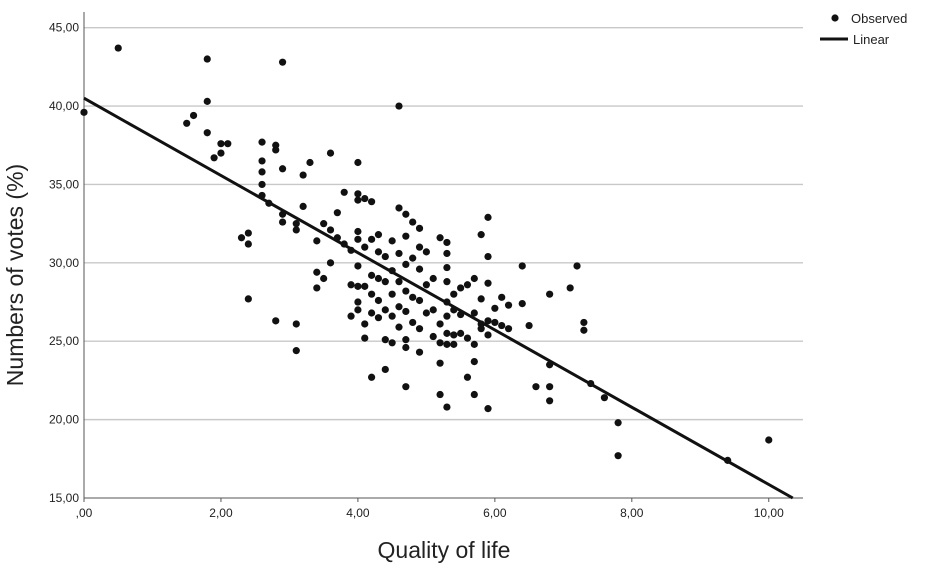 The image size is (925, 573). What do you see at coordinates (64, 106) in the screenshot?
I see `y-tick-label: 40,00` at bounding box center [64, 106].